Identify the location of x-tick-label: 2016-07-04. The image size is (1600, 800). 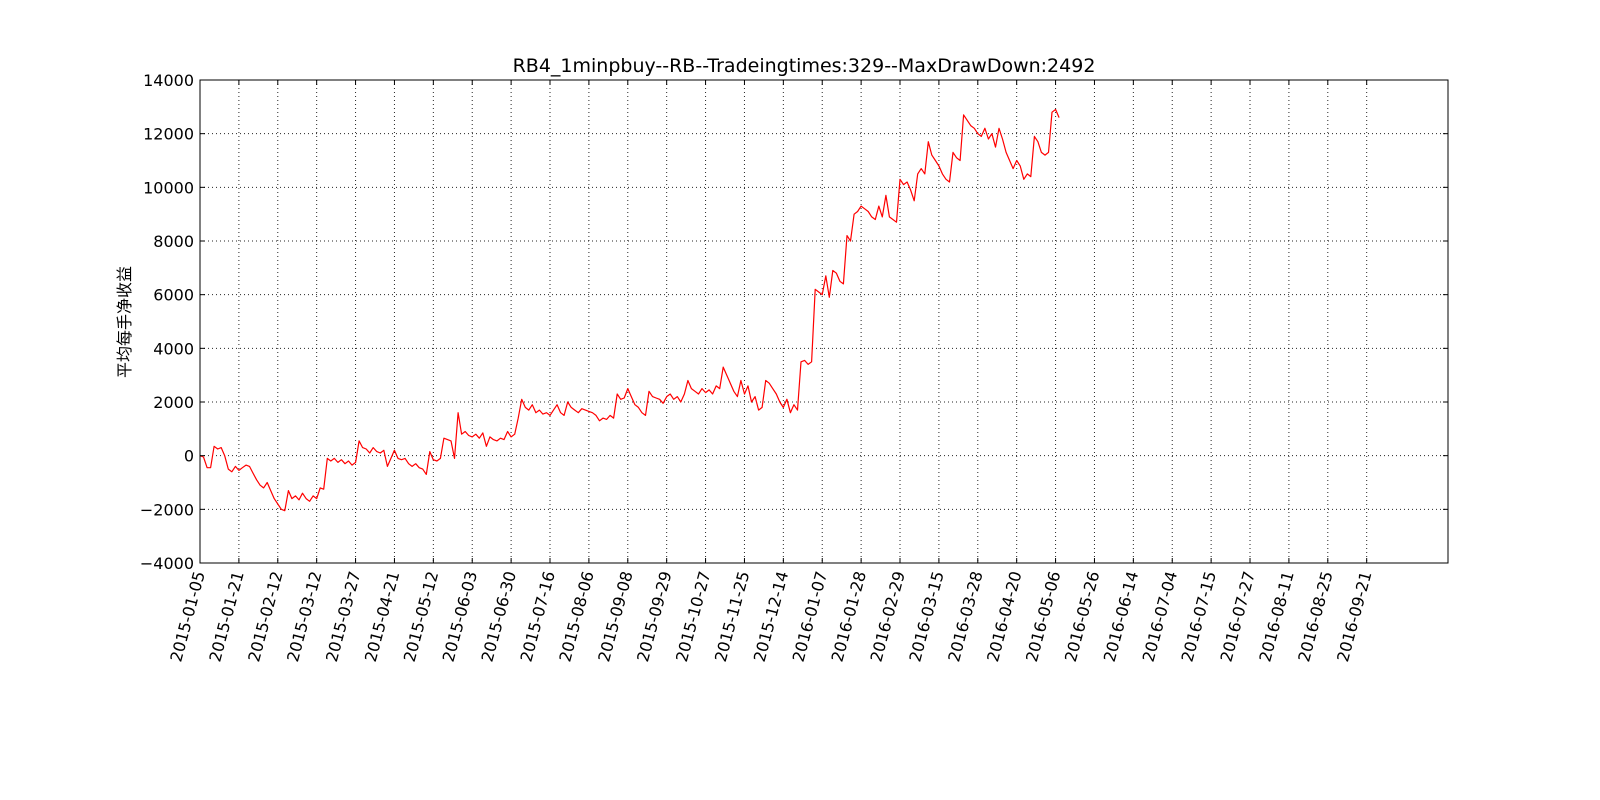
(1160, 616).